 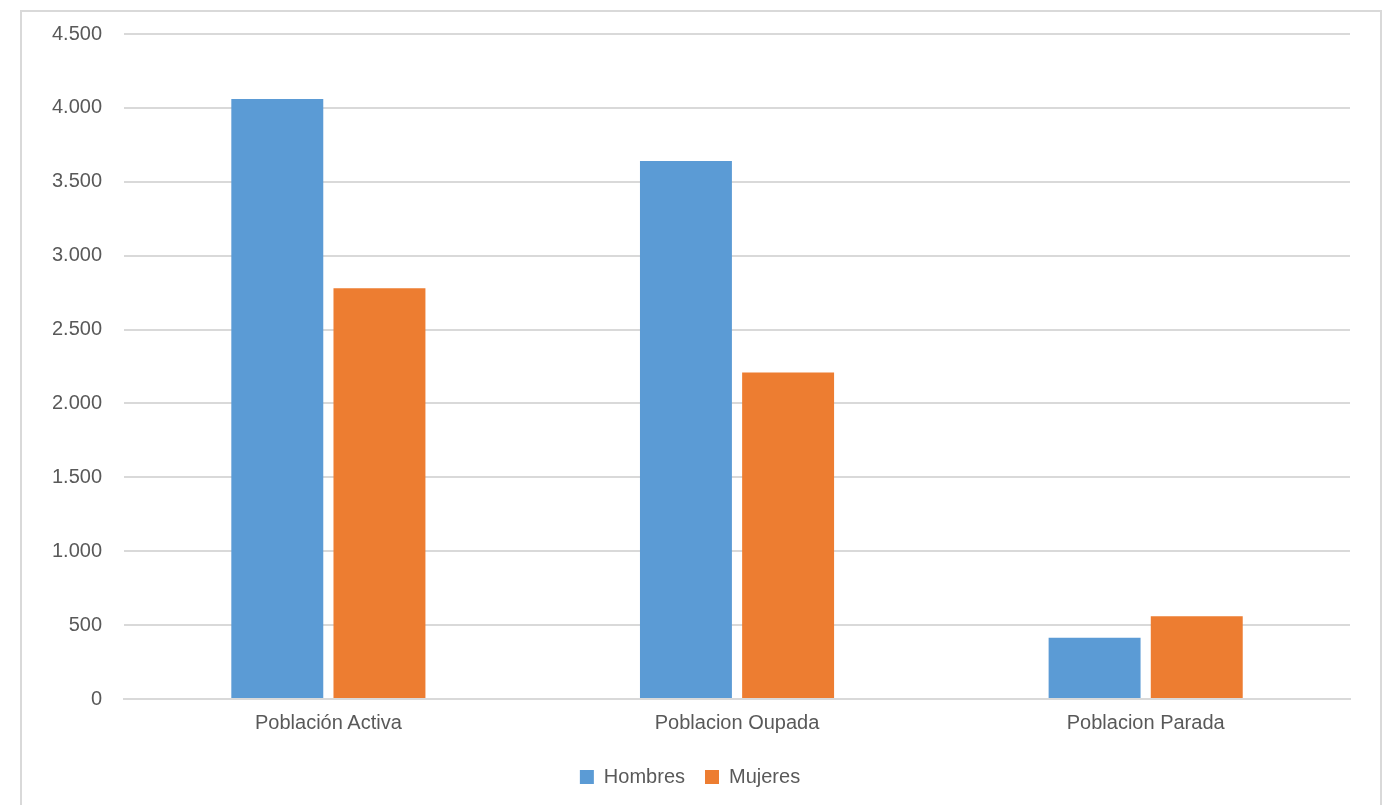 What do you see at coordinates (77, 254) in the screenshot?
I see `y-tick-label: 3.000` at bounding box center [77, 254].